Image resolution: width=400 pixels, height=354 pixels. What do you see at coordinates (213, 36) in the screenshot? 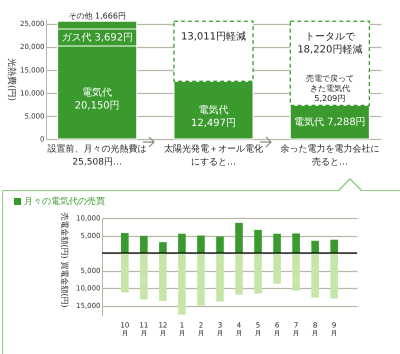
I see `data-label: 13,011円軽減` at bounding box center [213, 36].